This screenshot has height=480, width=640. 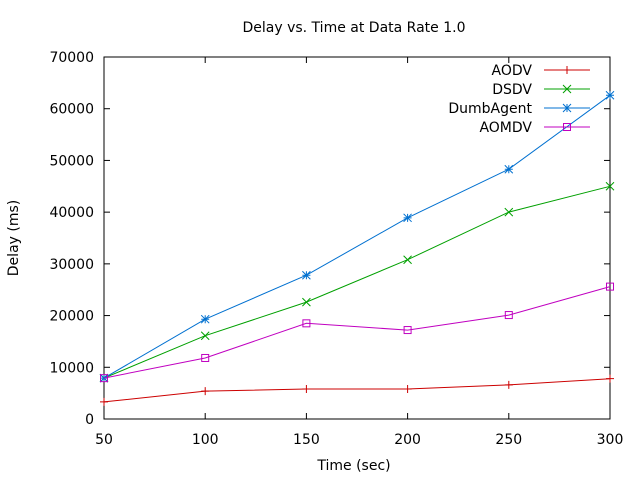 I want to click on legend-marker-aomdv, so click(x=567, y=127).